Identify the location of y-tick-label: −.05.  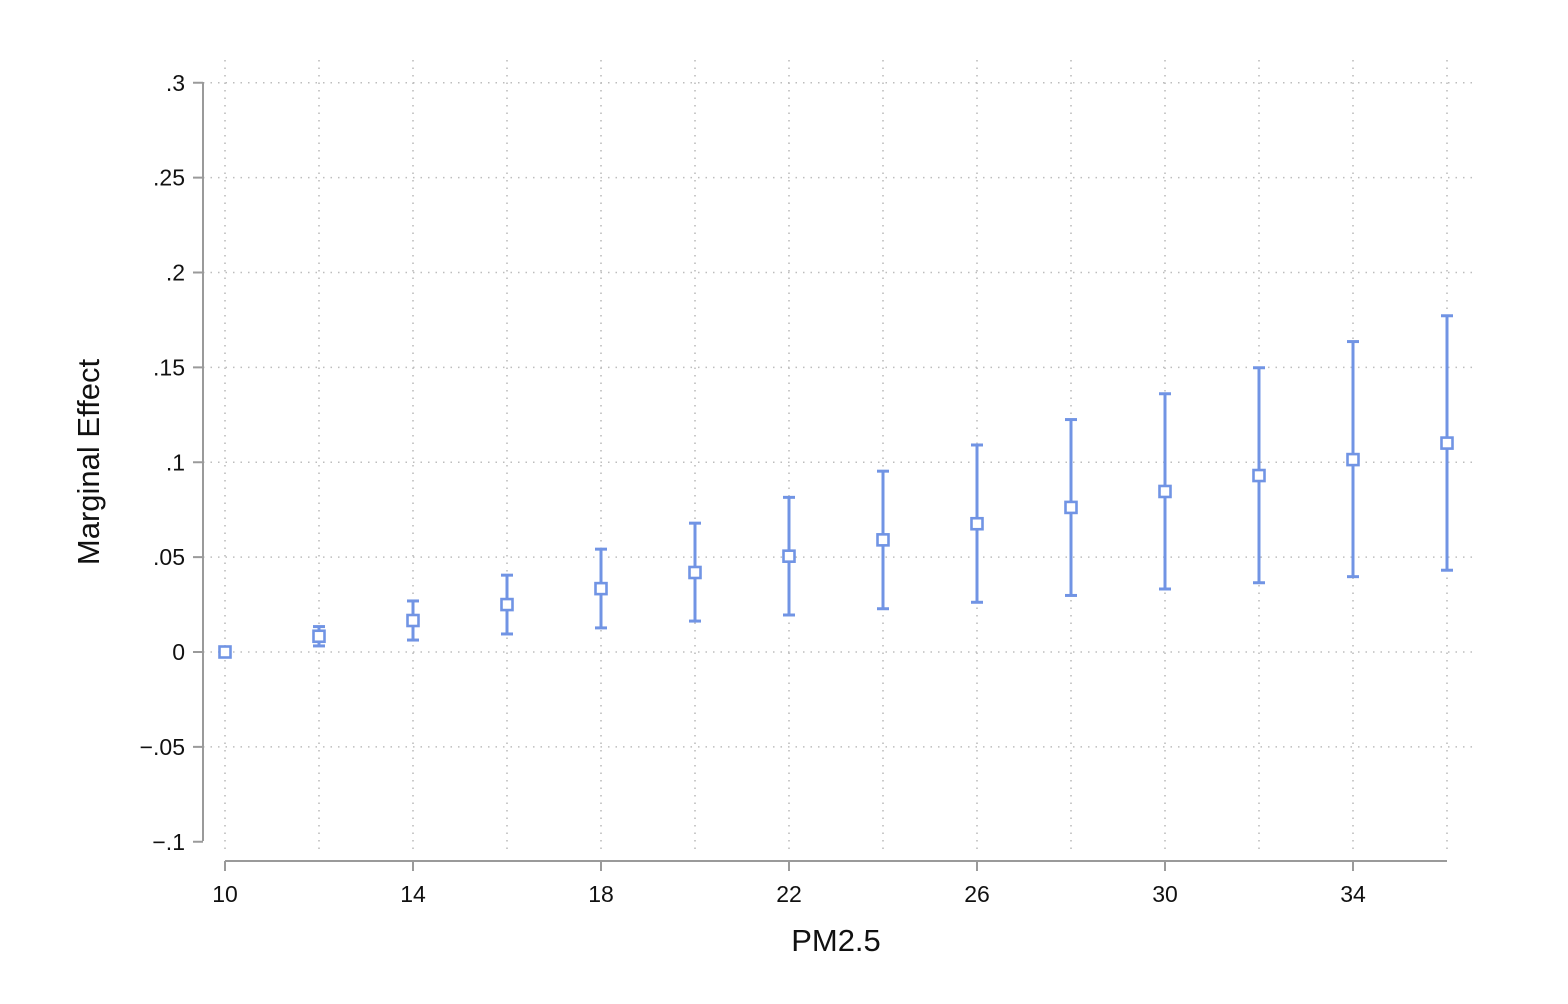
(162, 747).